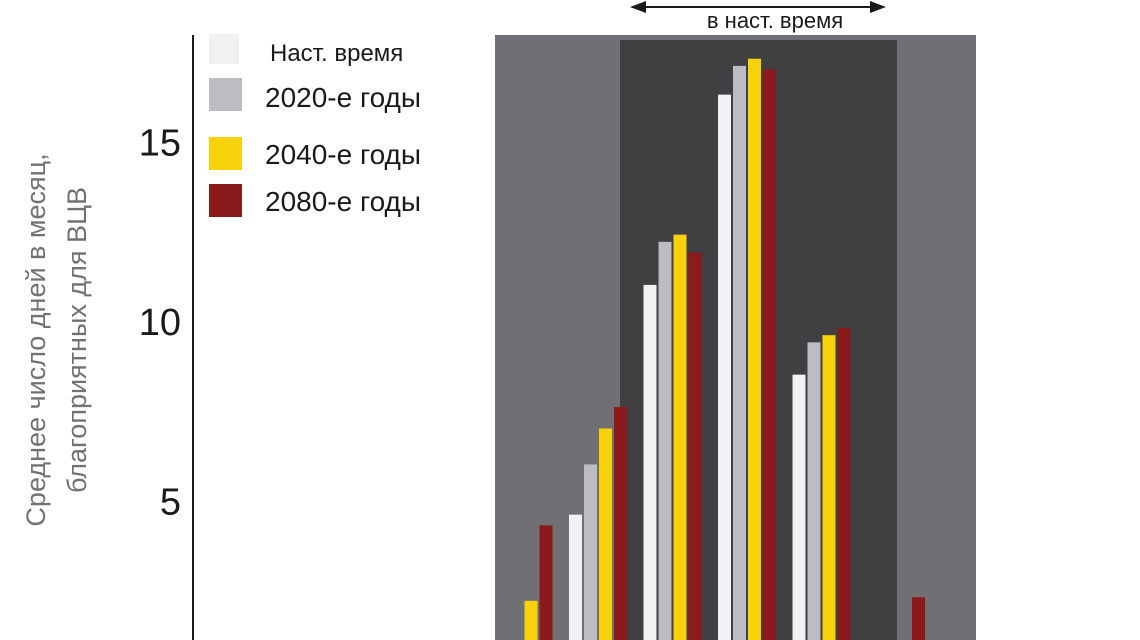 The image size is (1140, 640). I want to click on y-tick-label: 15, so click(160, 143).